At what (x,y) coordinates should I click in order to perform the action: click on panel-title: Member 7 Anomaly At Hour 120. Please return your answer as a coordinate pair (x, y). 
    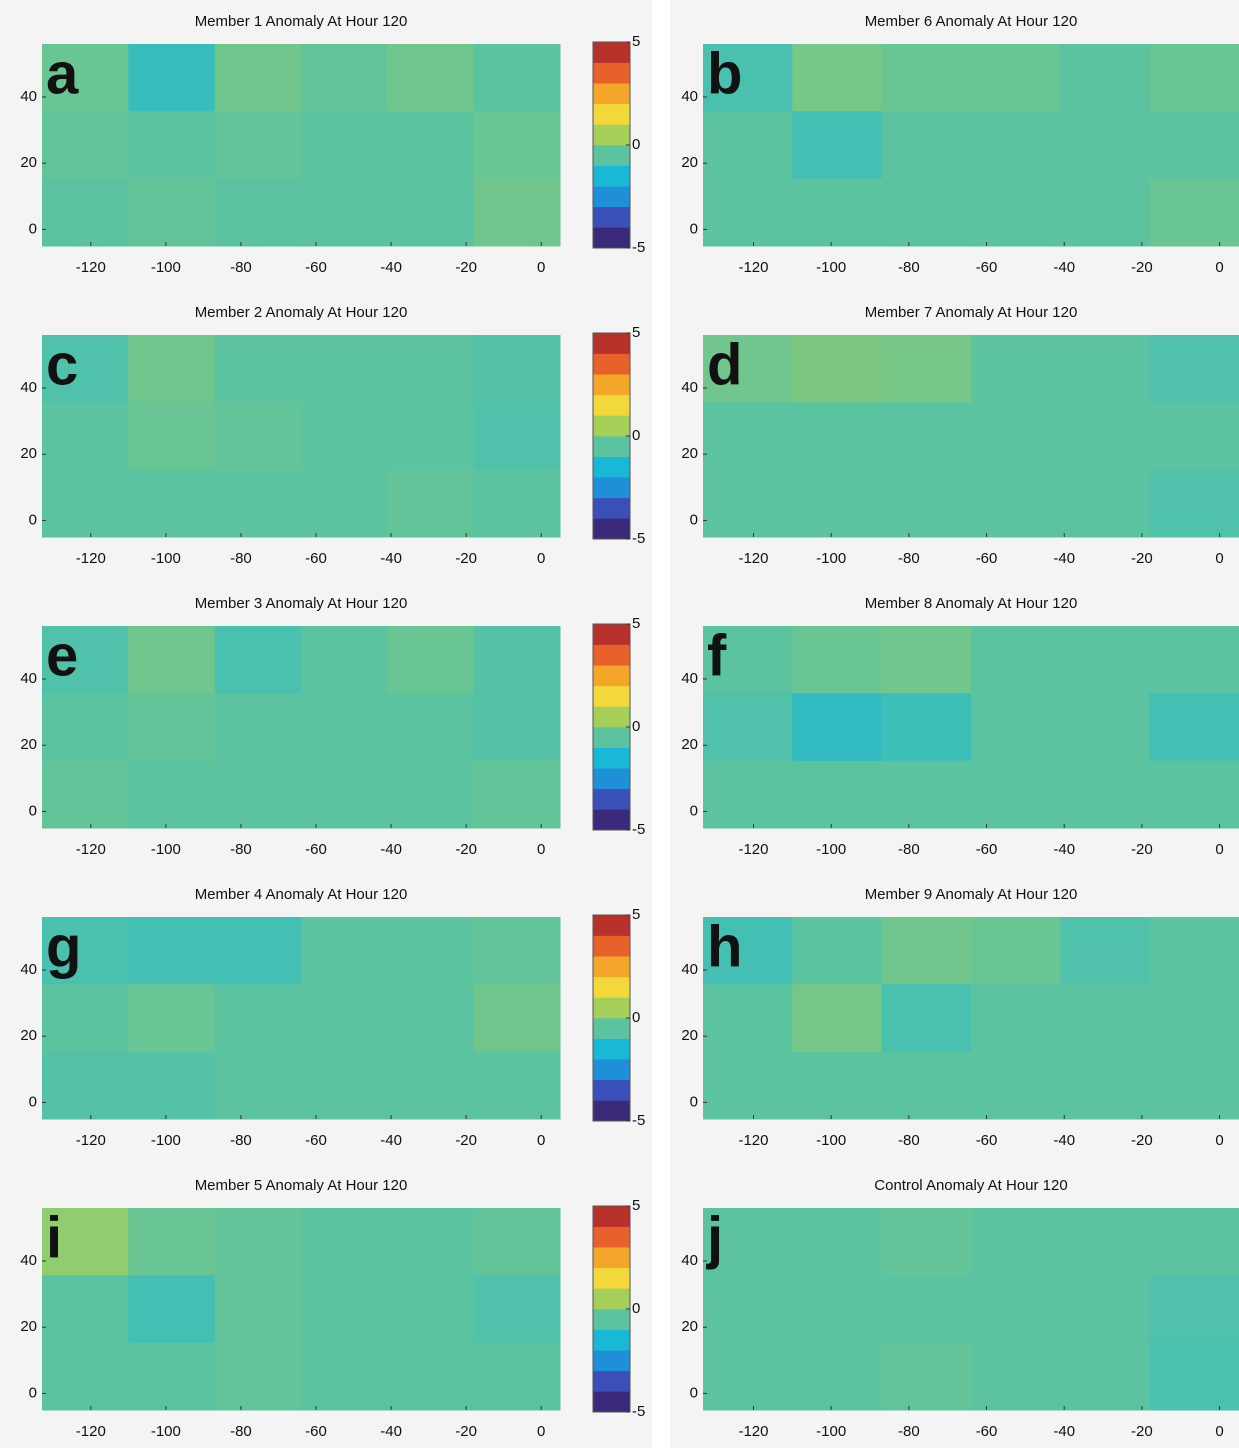
    Looking at the image, I should click on (971, 312).